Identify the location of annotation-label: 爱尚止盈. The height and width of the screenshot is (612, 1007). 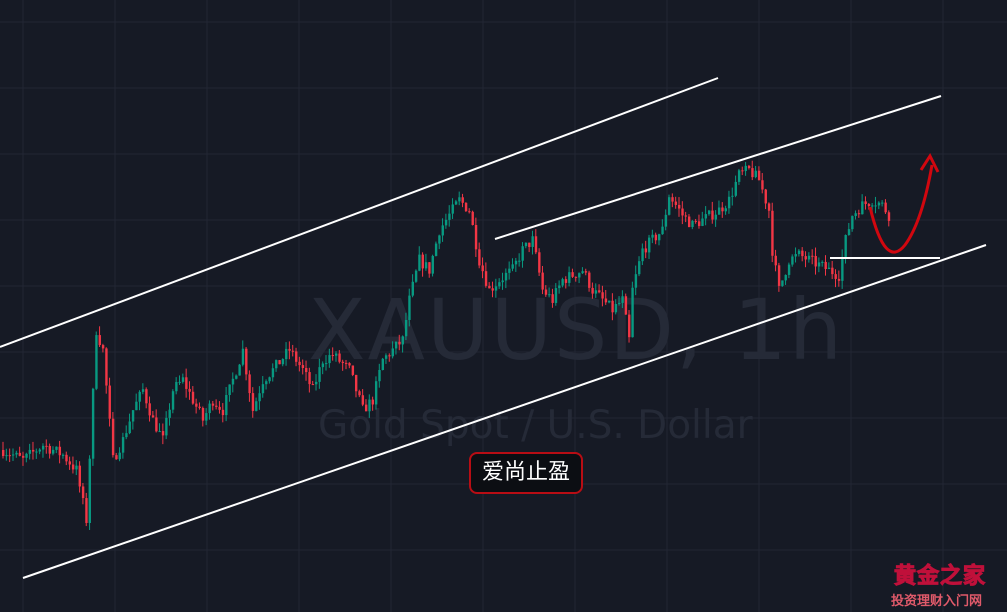
(526, 473).